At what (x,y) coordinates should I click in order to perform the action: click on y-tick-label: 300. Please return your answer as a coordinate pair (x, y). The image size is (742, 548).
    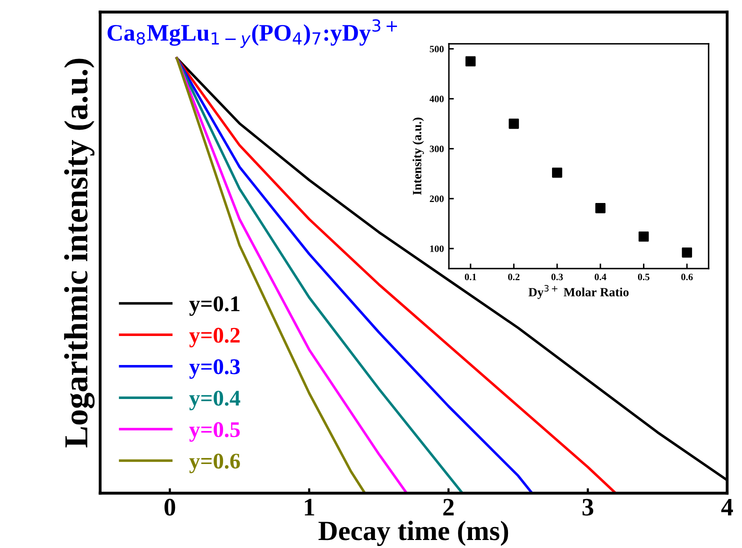
    Looking at the image, I should click on (437, 149).